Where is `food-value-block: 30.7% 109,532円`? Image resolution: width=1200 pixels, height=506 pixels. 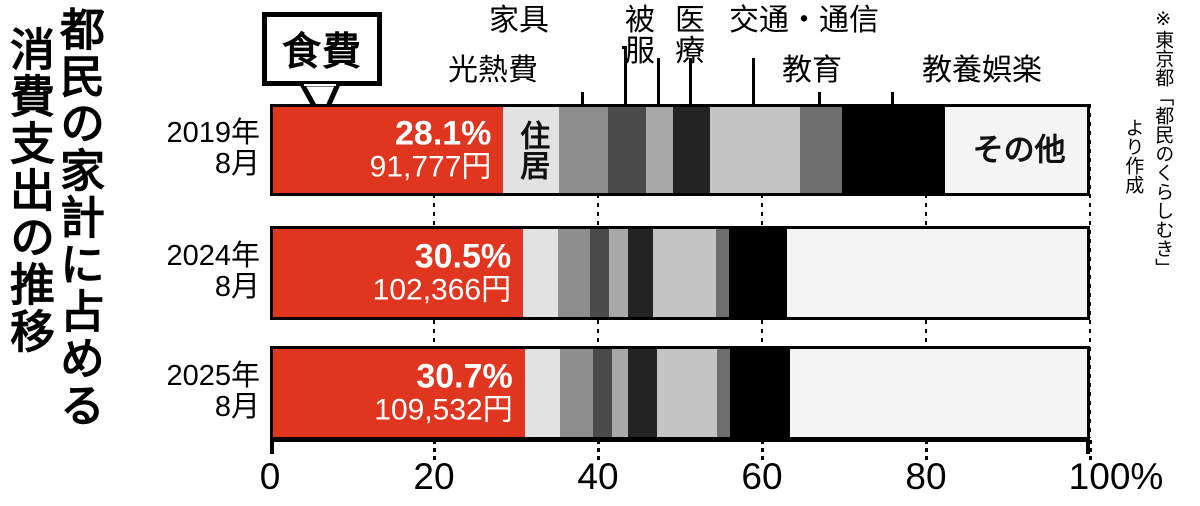
food-value-block: 30.7% 109,532円 is located at coordinates (443, 392).